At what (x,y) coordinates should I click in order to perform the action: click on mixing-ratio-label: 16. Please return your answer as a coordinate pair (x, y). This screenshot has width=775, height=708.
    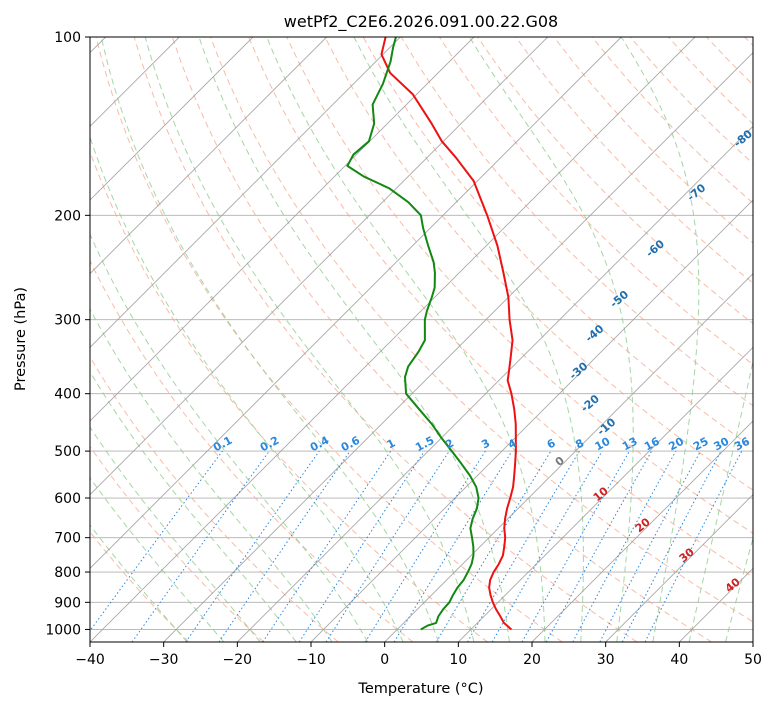
    Looking at the image, I should click on (652, 444).